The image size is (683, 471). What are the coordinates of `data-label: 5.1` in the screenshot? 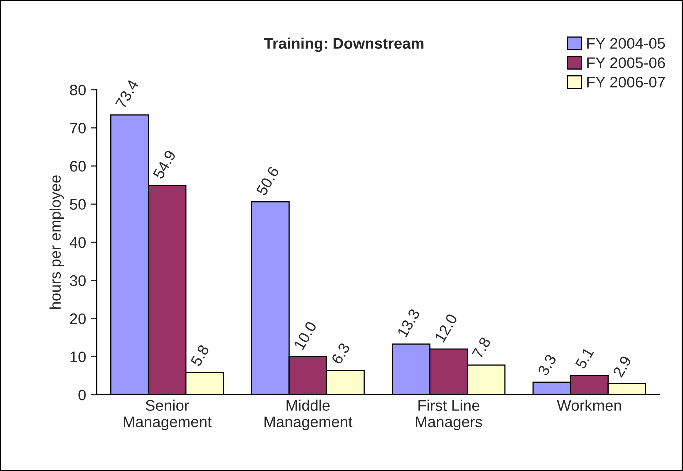 It's located at (584, 358).